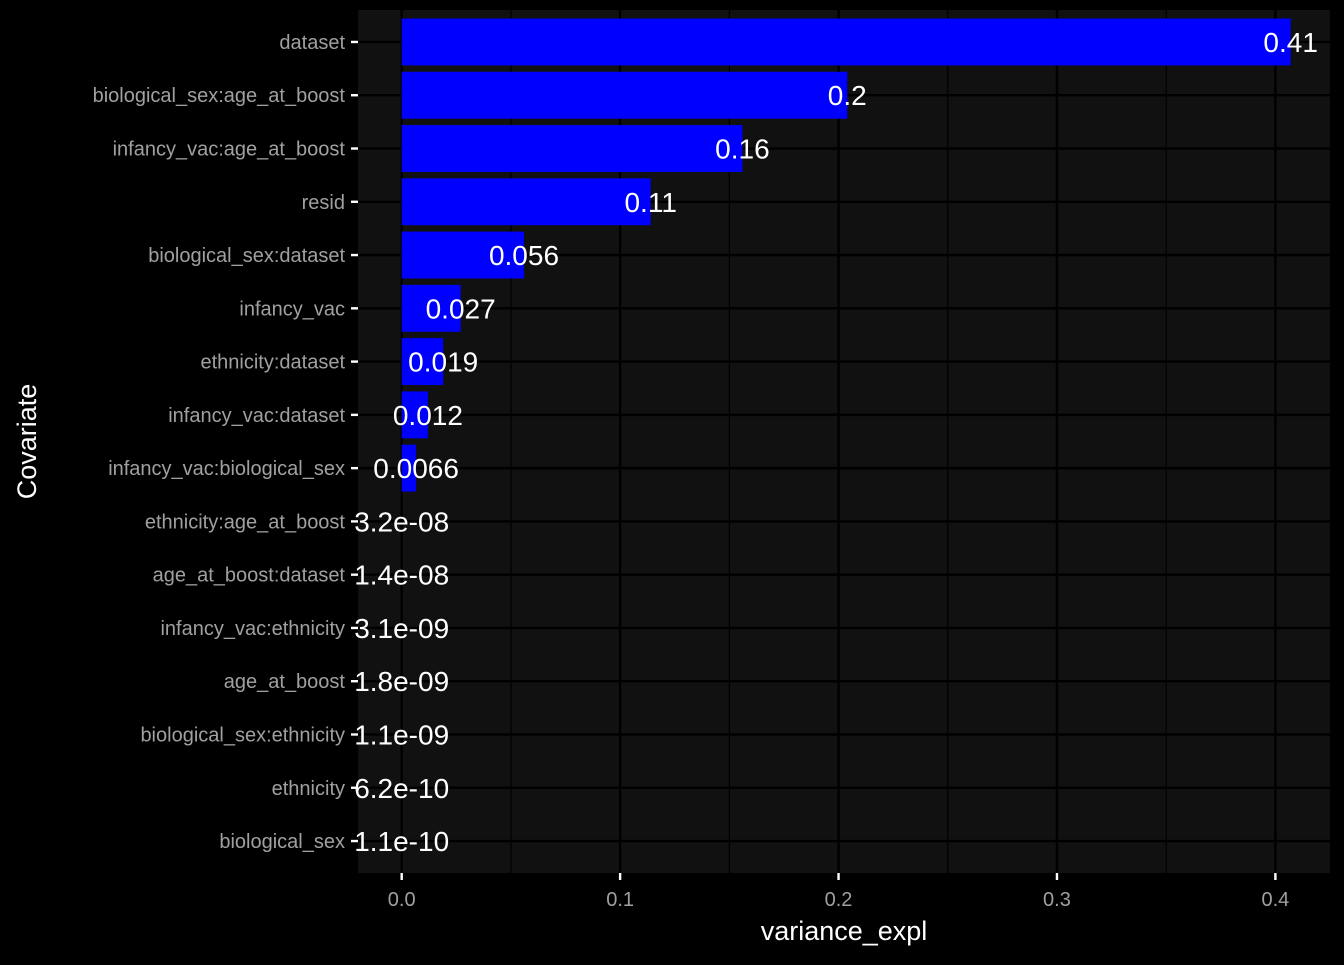 Image resolution: width=1344 pixels, height=965 pixels. I want to click on value-label: 3.2e-08, so click(401, 521).